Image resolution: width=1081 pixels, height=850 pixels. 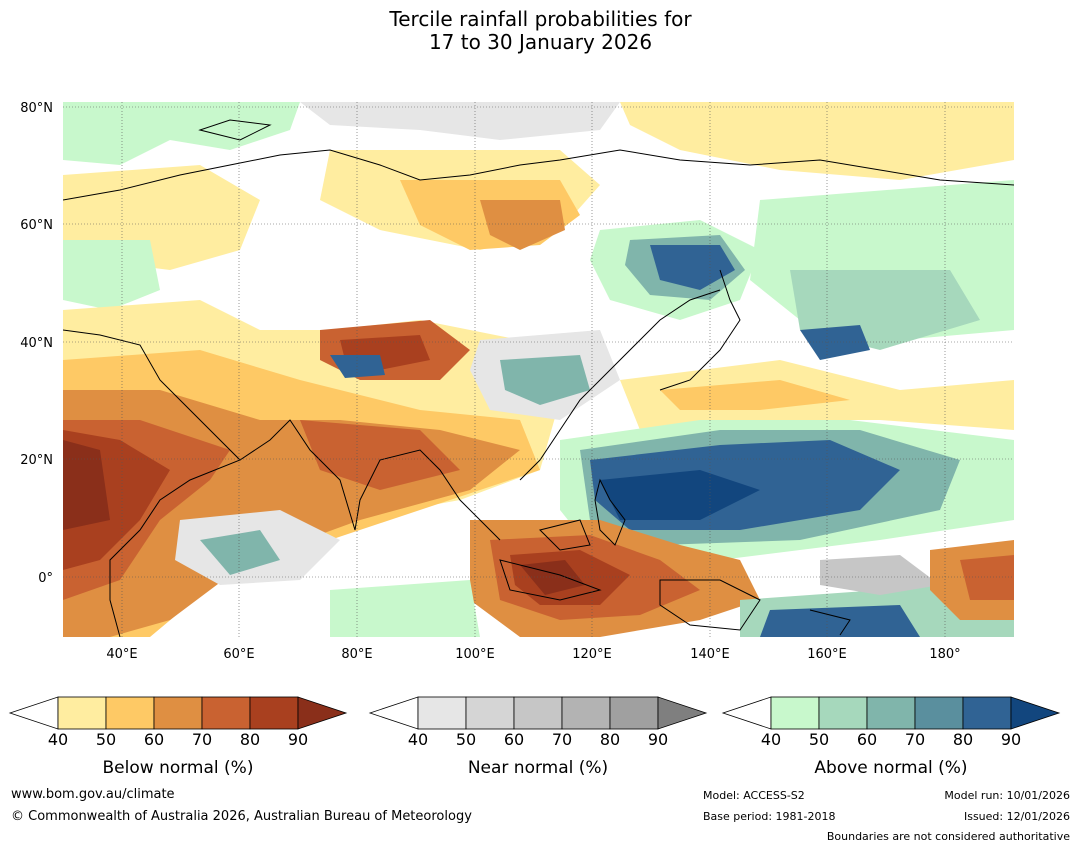 What do you see at coordinates (475, 654) in the screenshot?
I see `lon-label: 100°E` at bounding box center [475, 654].